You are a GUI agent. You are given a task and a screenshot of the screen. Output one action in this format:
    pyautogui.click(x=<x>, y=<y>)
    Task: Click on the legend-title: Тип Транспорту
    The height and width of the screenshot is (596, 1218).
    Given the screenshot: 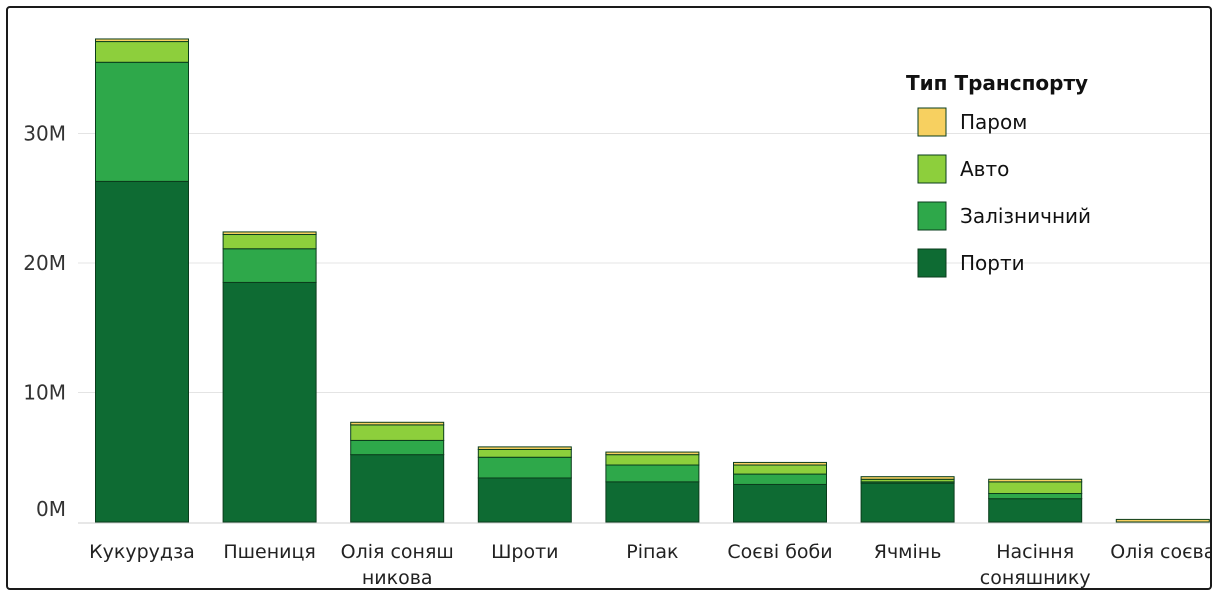 What is the action you would take?
    pyautogui.click(x=997, y=83)
    